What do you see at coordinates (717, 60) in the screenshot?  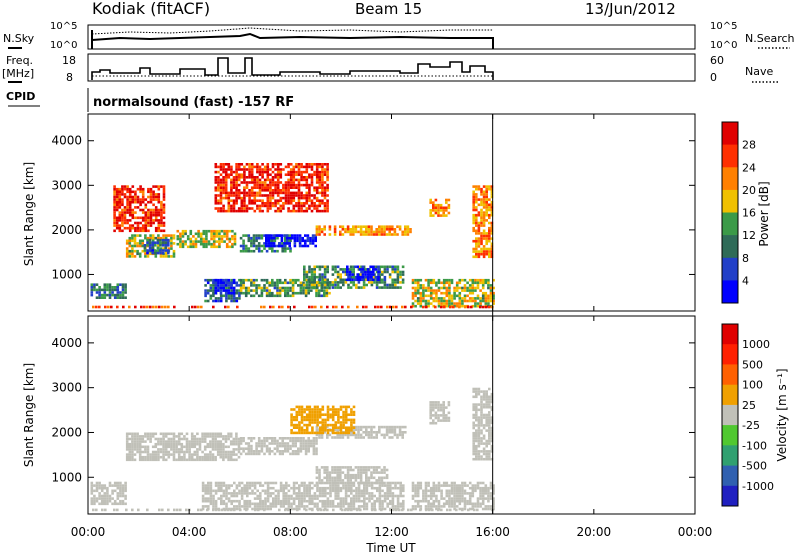 I see `nave-tick-top: 60` at bounding box center [717, 60].